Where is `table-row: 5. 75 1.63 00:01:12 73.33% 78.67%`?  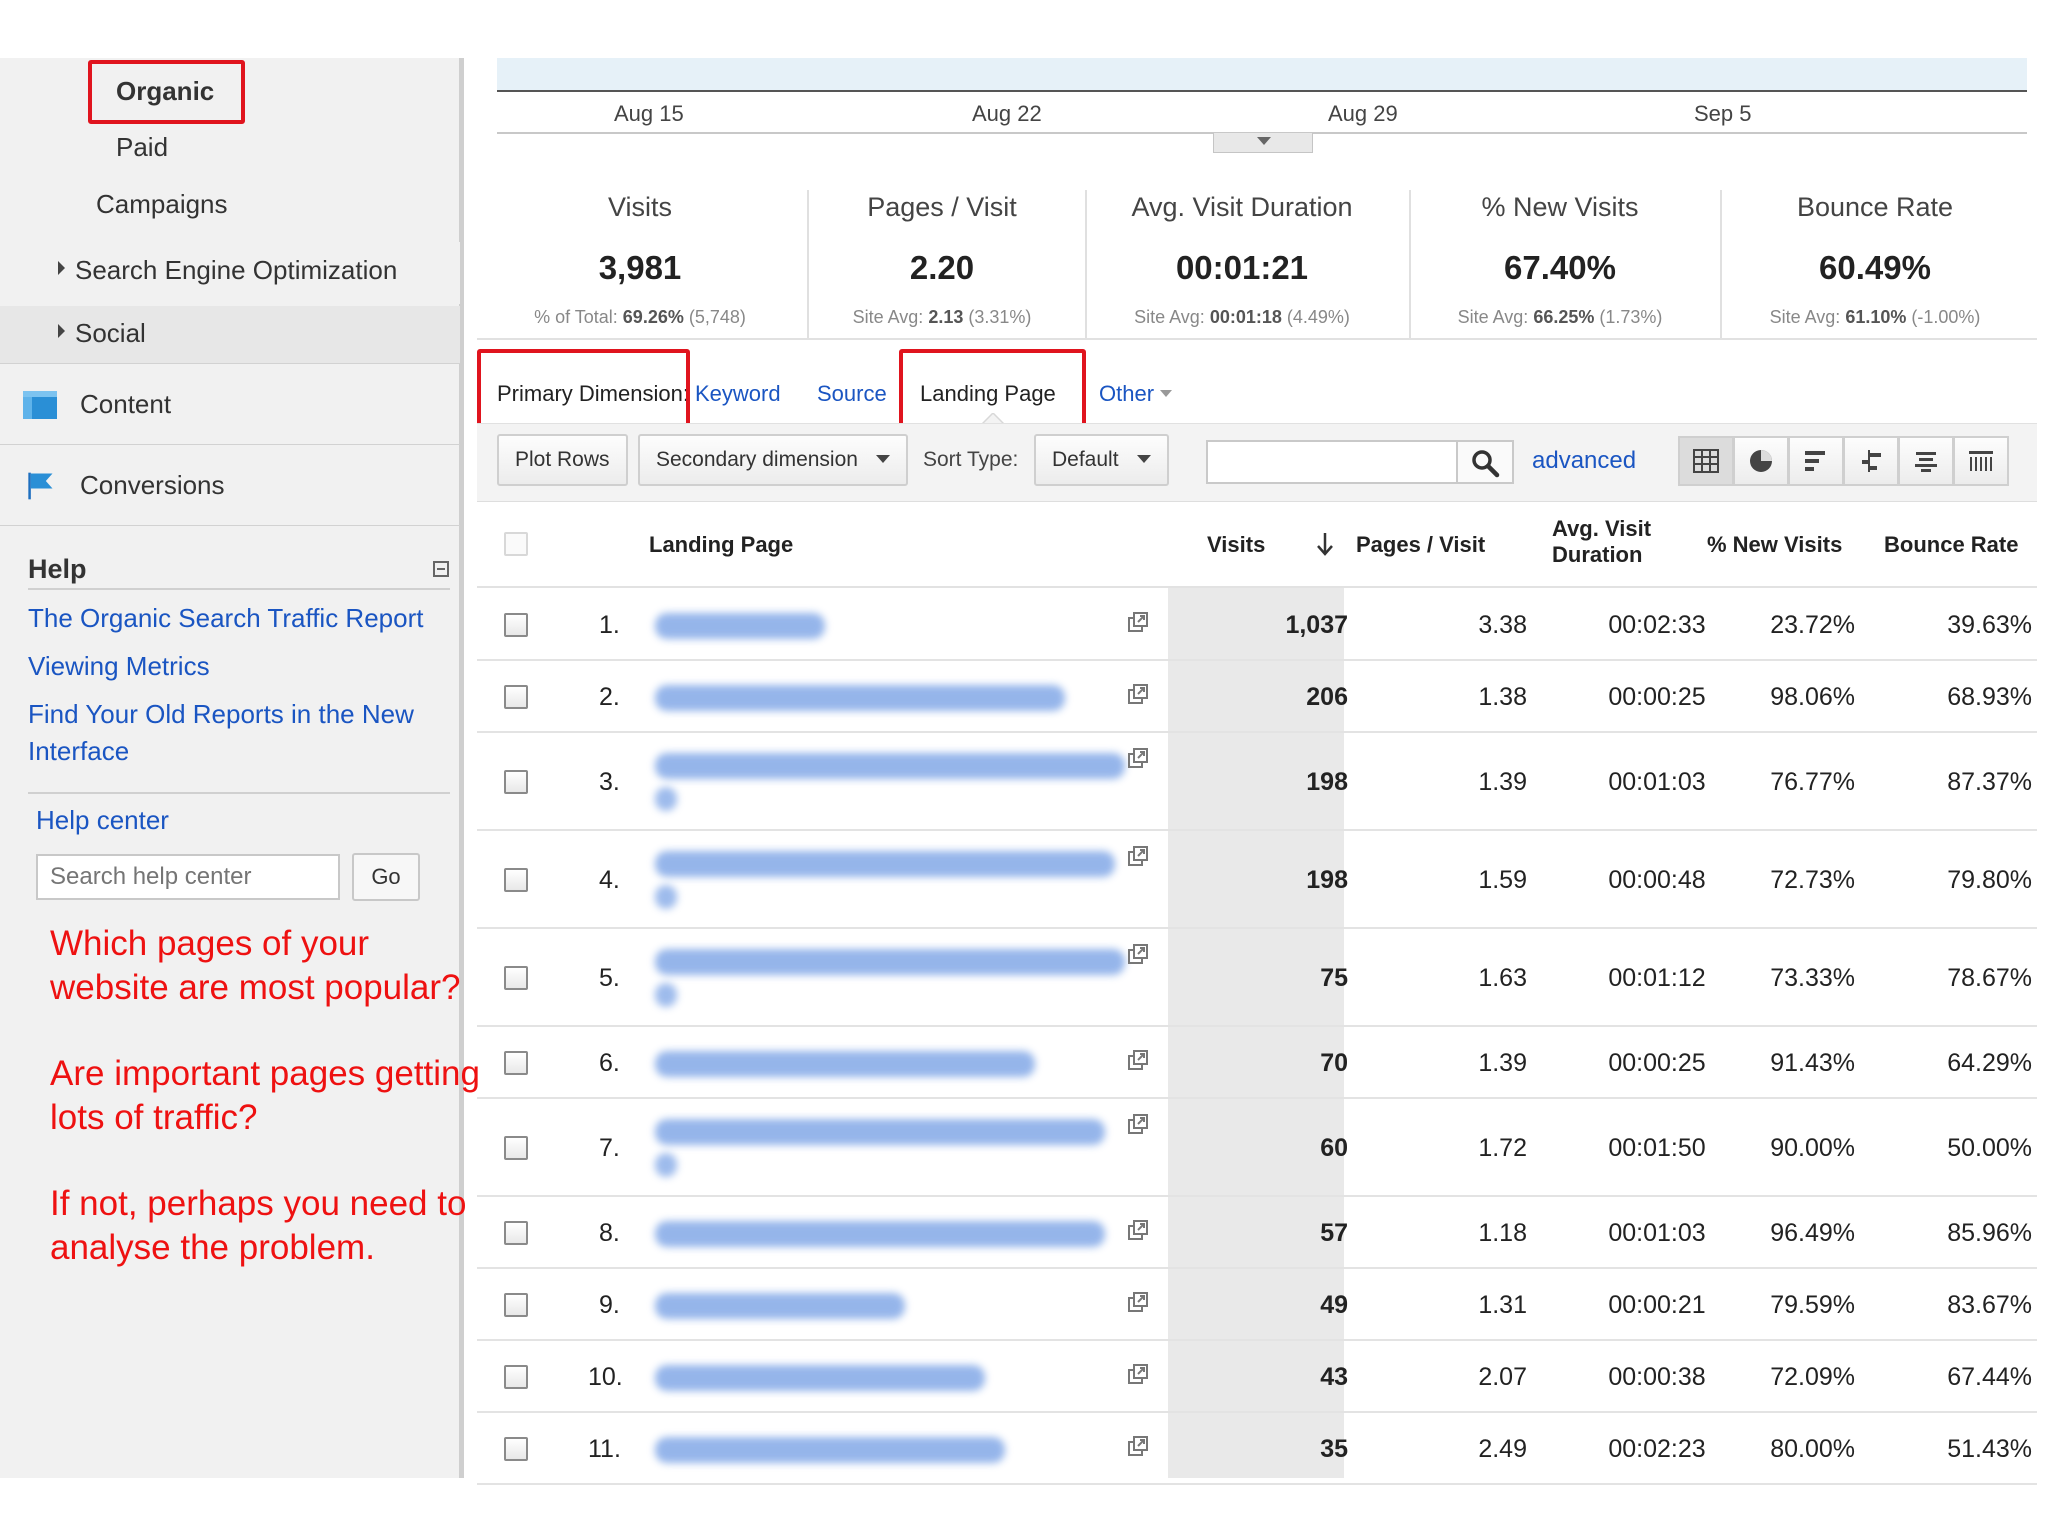
table-row: 5. 75 1.63 00:01:12 73.33% 78.67% is located at coordinates (1257, 978).